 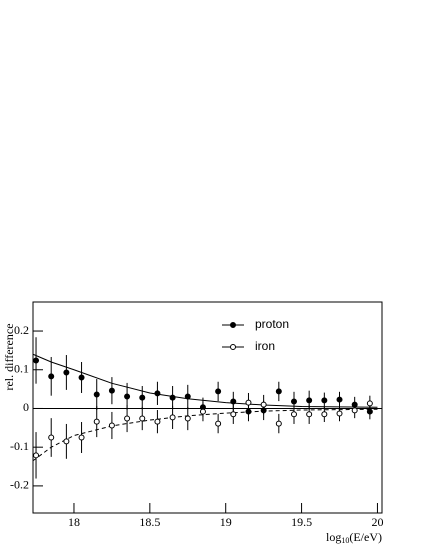 What do you see at coordinates (74, 522) in the screenshot?
I see `x-tick-label: 18` at bounding box center [74, 522].